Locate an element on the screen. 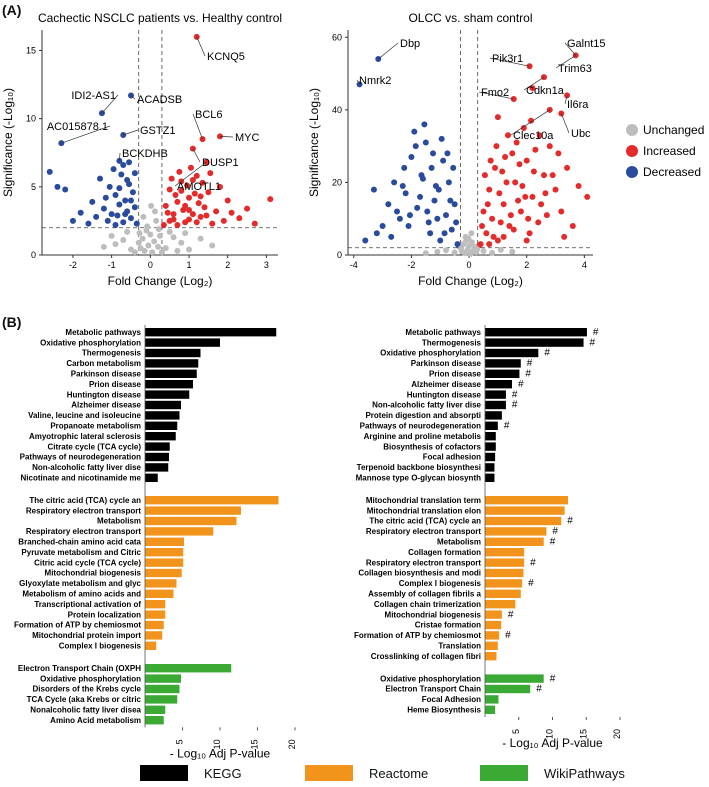 This screenshot has width=709, height=787. bar-the-citric-acid-tca-cycle-an is located at coordinates (212, 500).